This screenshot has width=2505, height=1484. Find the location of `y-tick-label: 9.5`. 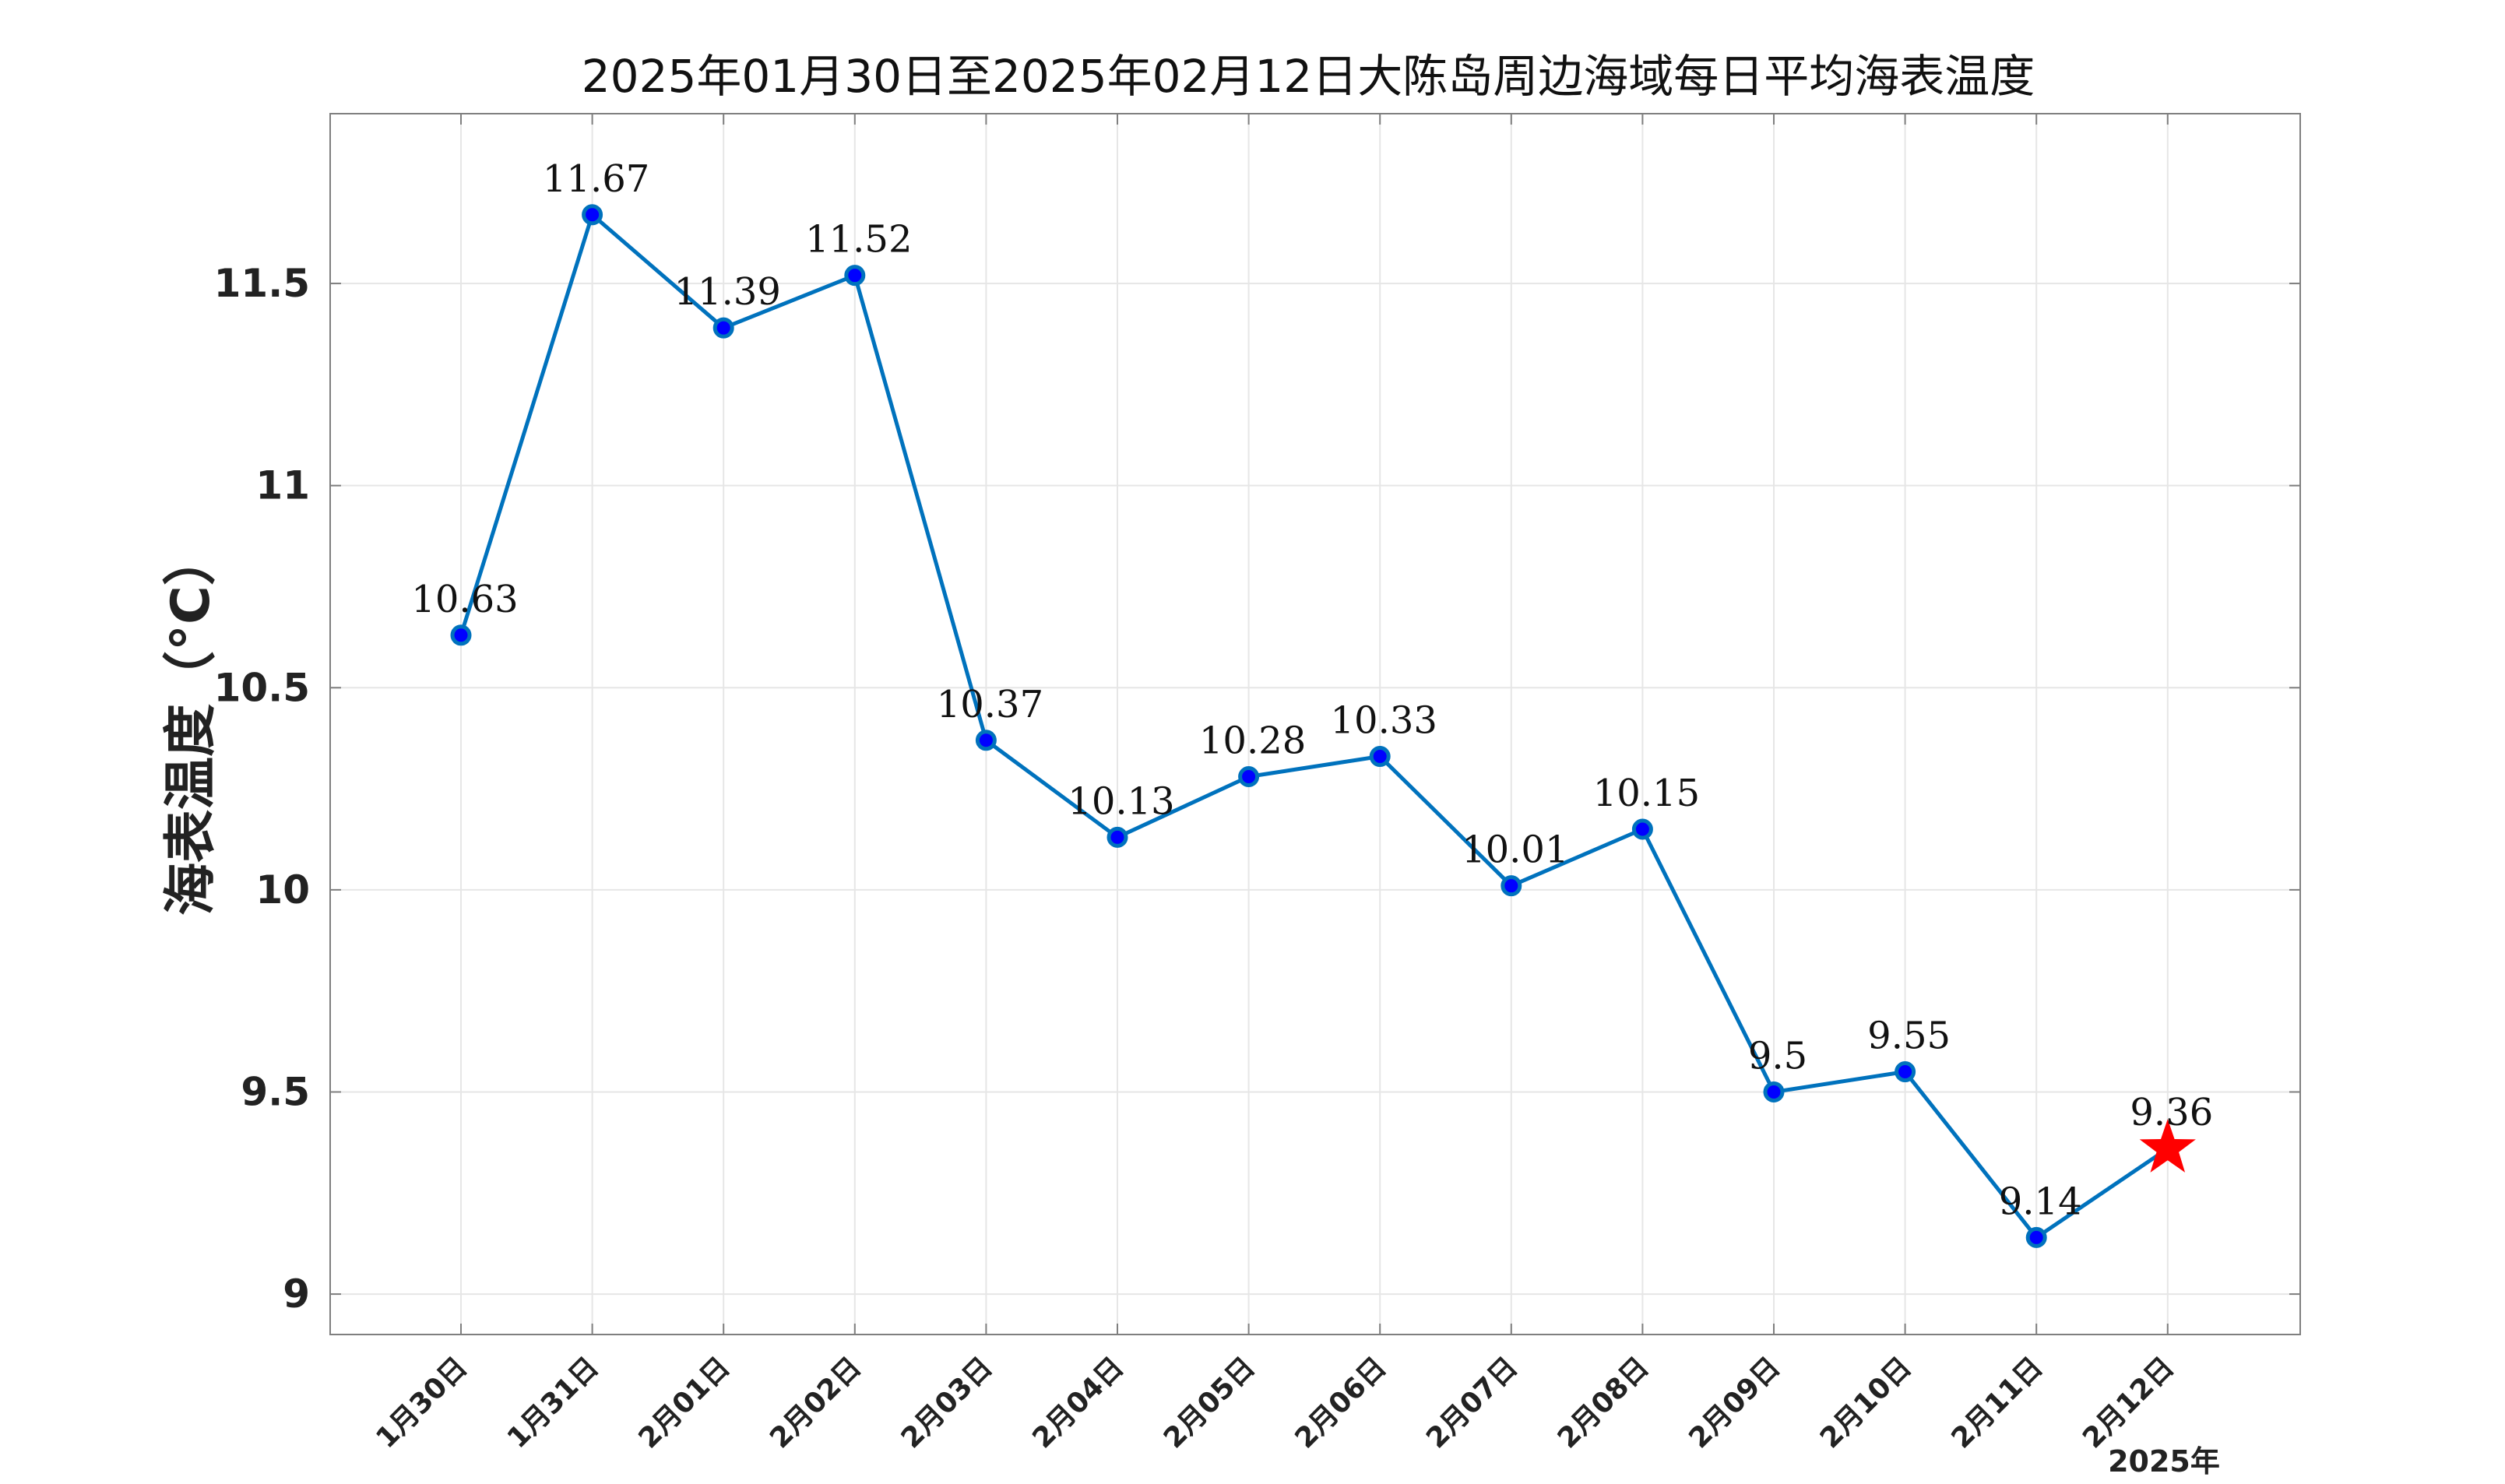

y-tick-label: 9.5 is located at coordinates (275, 1092).